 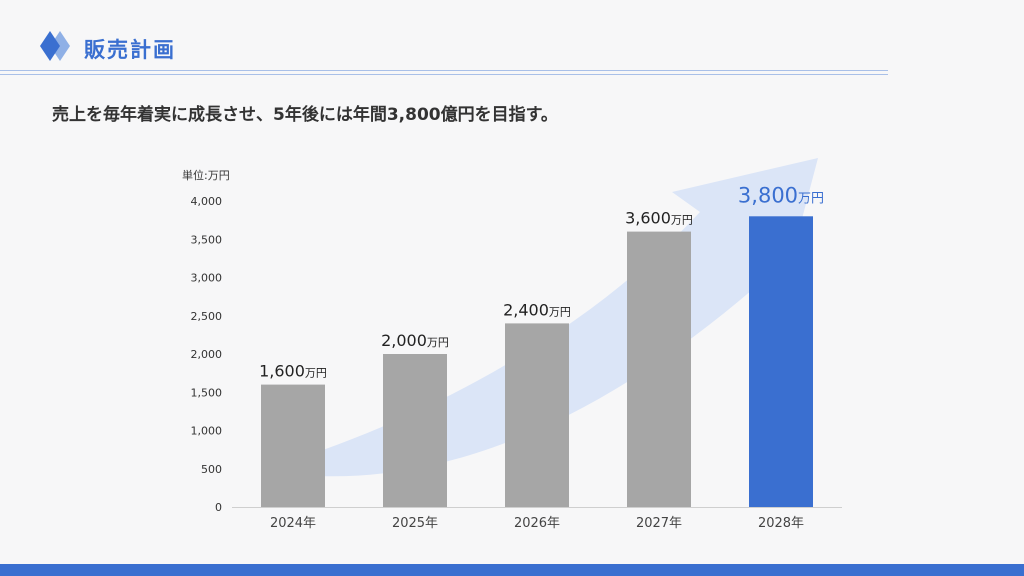 What do you see at coordinates (207, 431) in the screenshot?
I see `y-tick-label: 1,000` at bounding box center [207, 431].